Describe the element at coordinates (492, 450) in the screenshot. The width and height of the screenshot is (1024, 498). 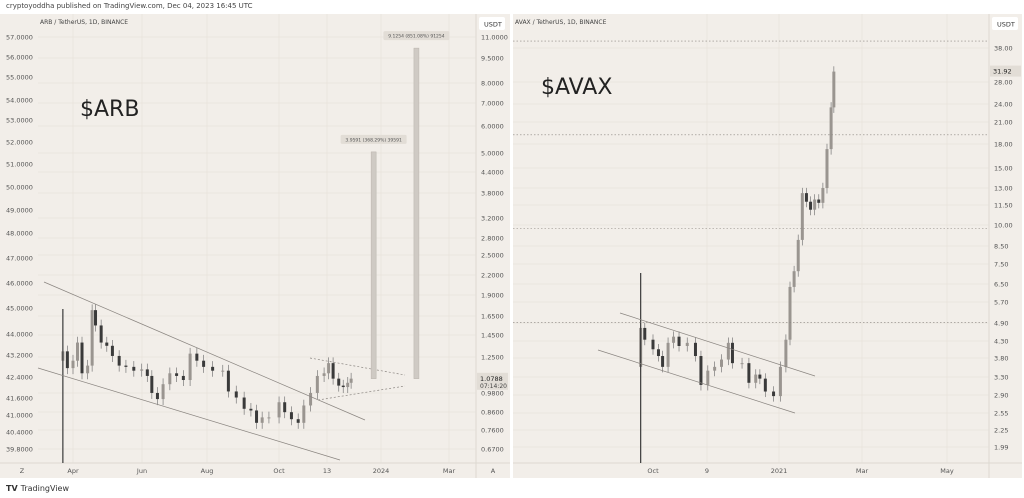
I see `arb-price-tick: 0.6700` at that location.